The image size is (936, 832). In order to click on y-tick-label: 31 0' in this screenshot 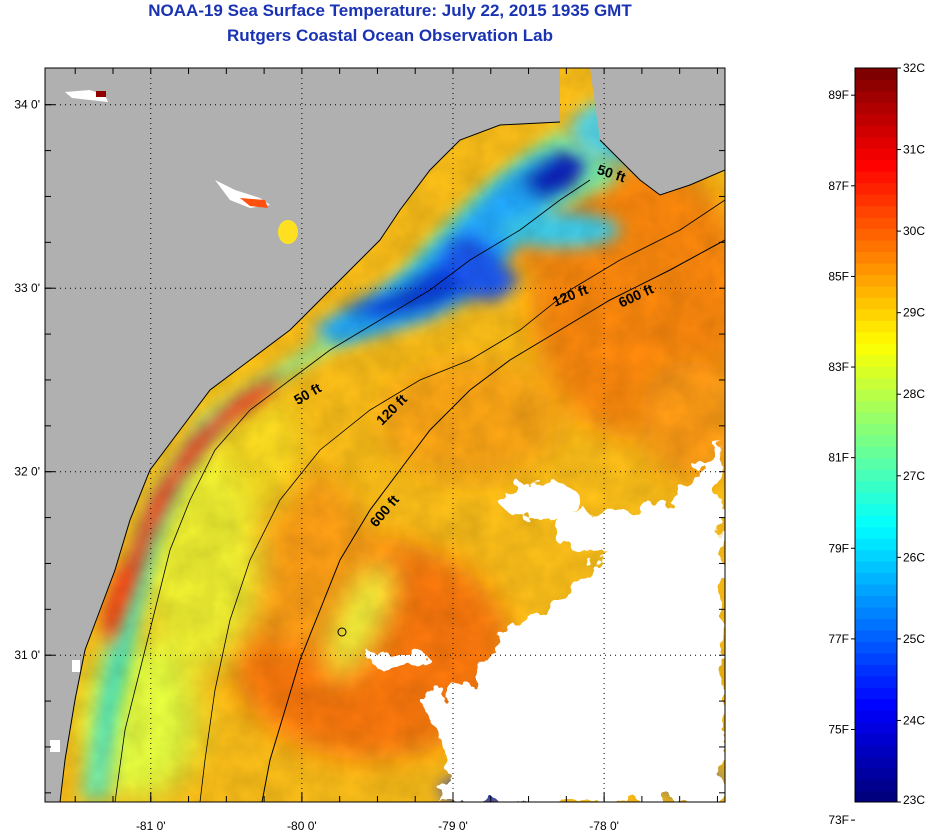, I will do `click(27, 655)`.